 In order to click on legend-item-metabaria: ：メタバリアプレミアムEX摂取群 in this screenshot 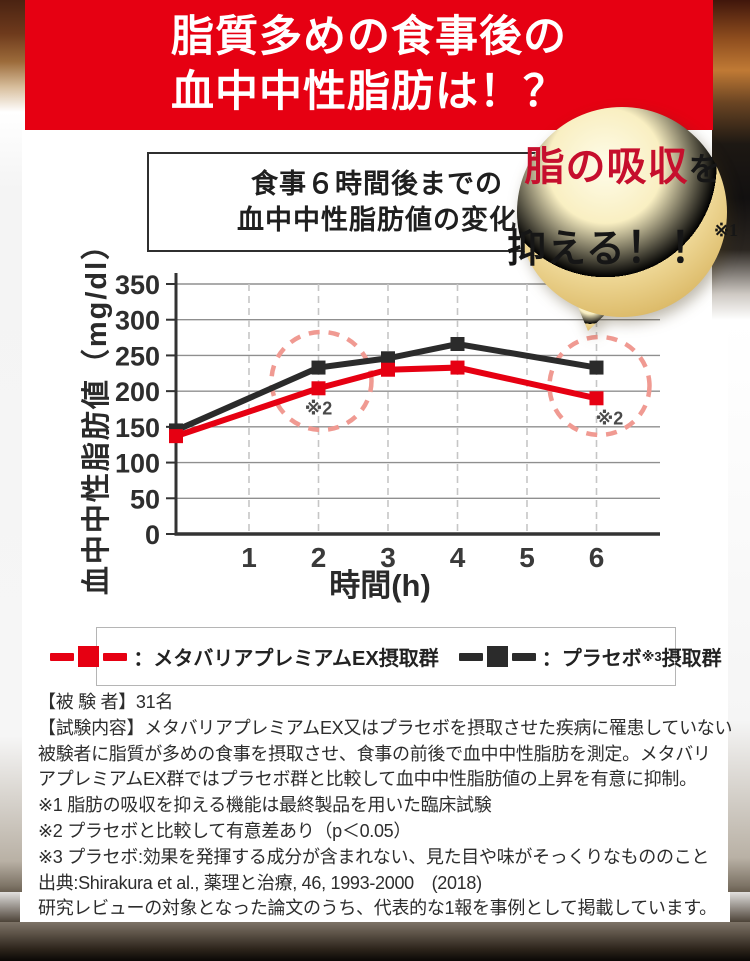, I will do `click(244, 656)`.